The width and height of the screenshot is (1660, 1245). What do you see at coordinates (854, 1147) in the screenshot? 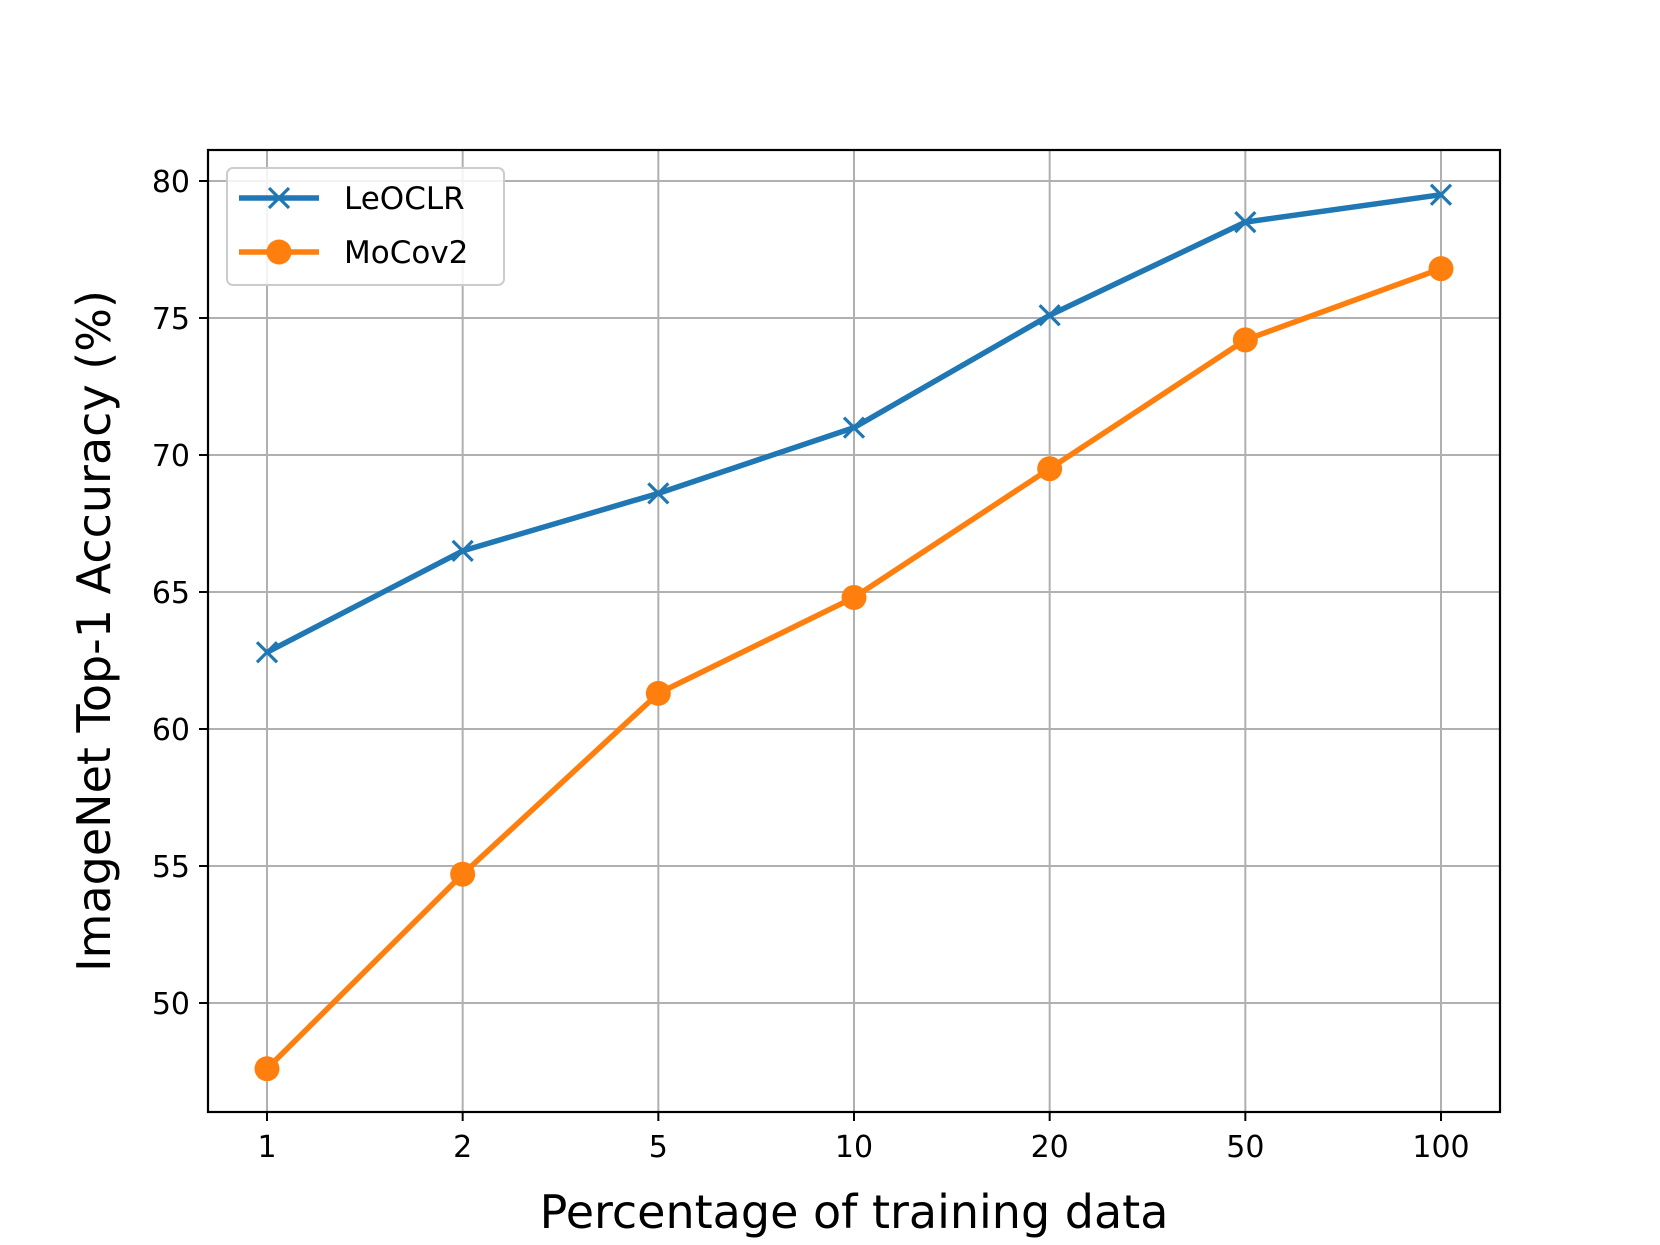
I see `x-tick-label: 10` at bounding box center [854, 1147].